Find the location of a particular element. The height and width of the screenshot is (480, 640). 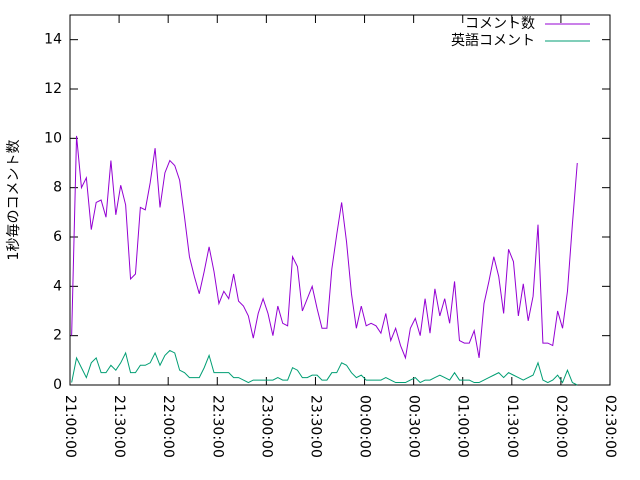

series-line is located at coordinates (324, 367).